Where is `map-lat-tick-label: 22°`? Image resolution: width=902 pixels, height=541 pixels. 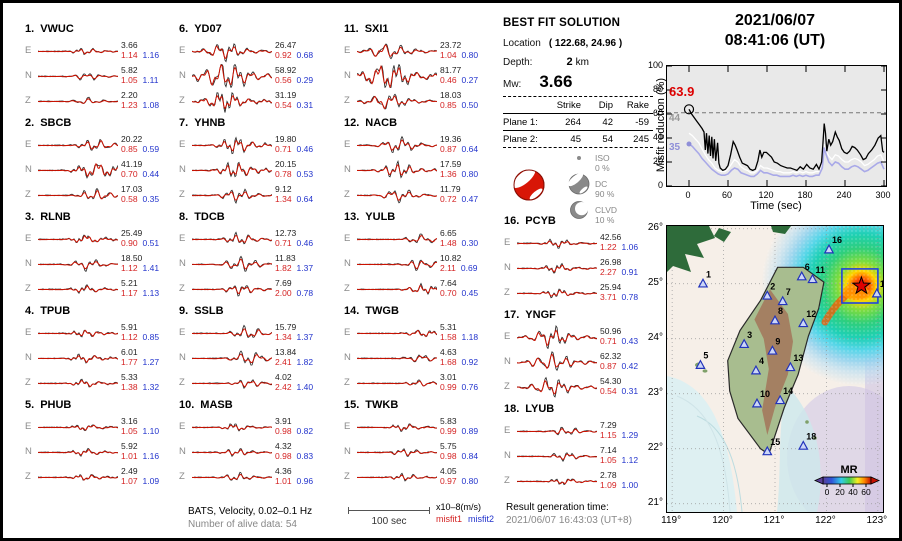 map-lat-tick-label: 22° is located at coordinates (655, 447).